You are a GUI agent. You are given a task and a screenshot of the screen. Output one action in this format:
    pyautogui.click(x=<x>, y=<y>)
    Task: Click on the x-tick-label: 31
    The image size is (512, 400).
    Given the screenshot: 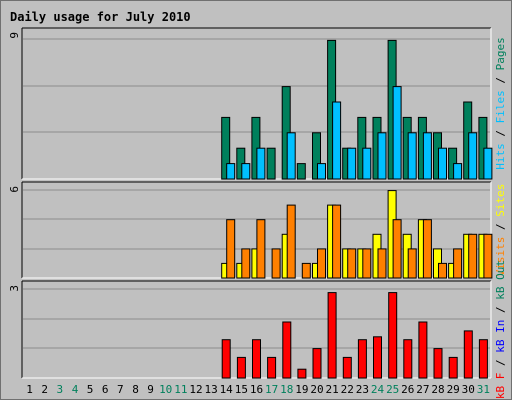 What is the action you would take?
    pyautogui.click(x=483, y=389)
    